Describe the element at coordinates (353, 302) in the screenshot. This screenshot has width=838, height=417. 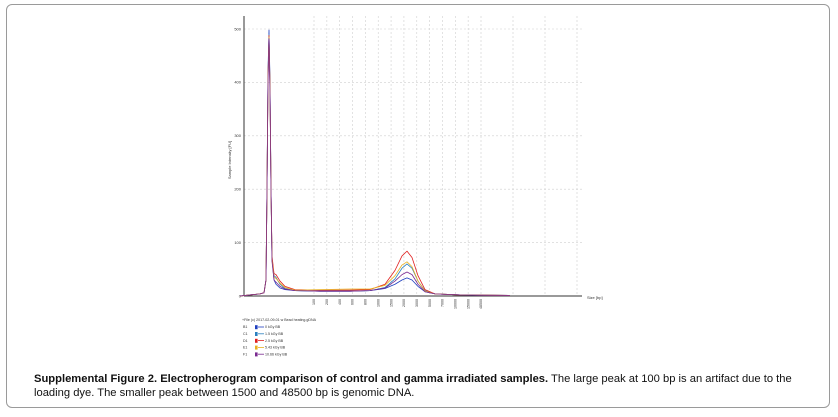
I see `x-tick-label: 600` at that location.